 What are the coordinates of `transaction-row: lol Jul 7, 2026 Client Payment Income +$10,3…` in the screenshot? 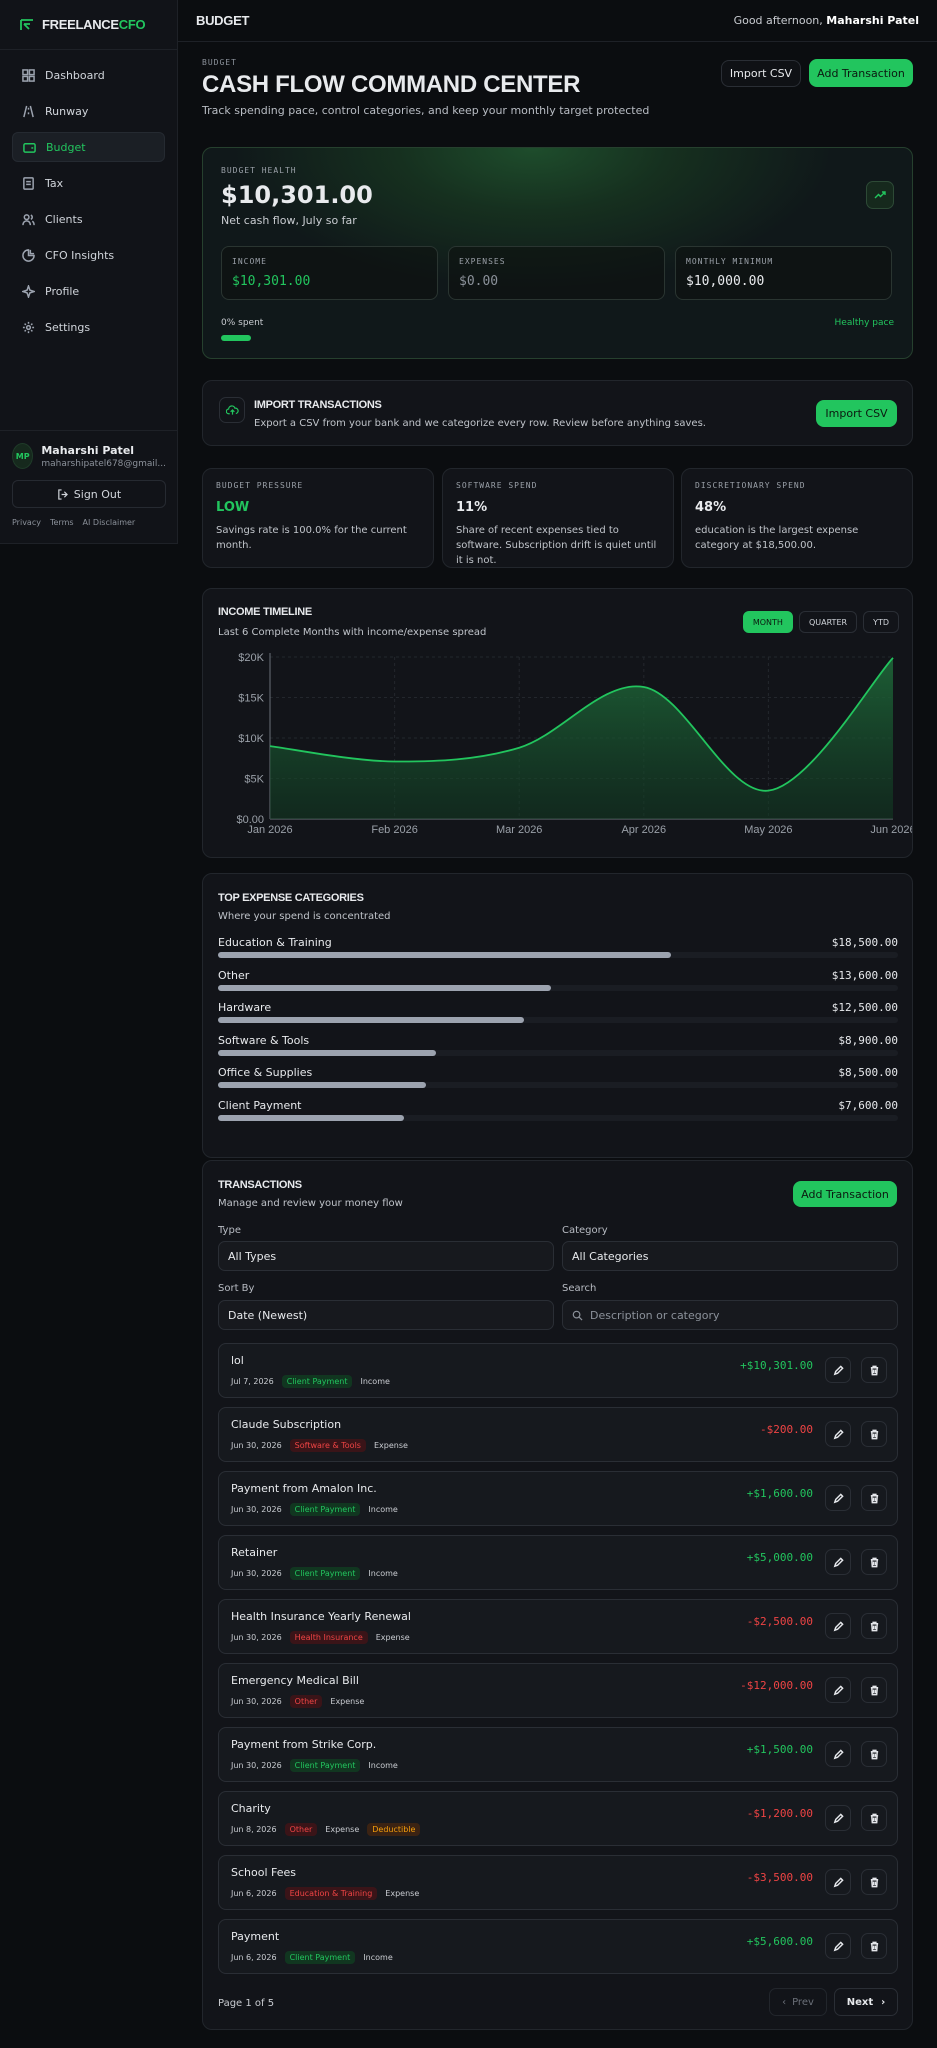 It's located at (558, 1370).